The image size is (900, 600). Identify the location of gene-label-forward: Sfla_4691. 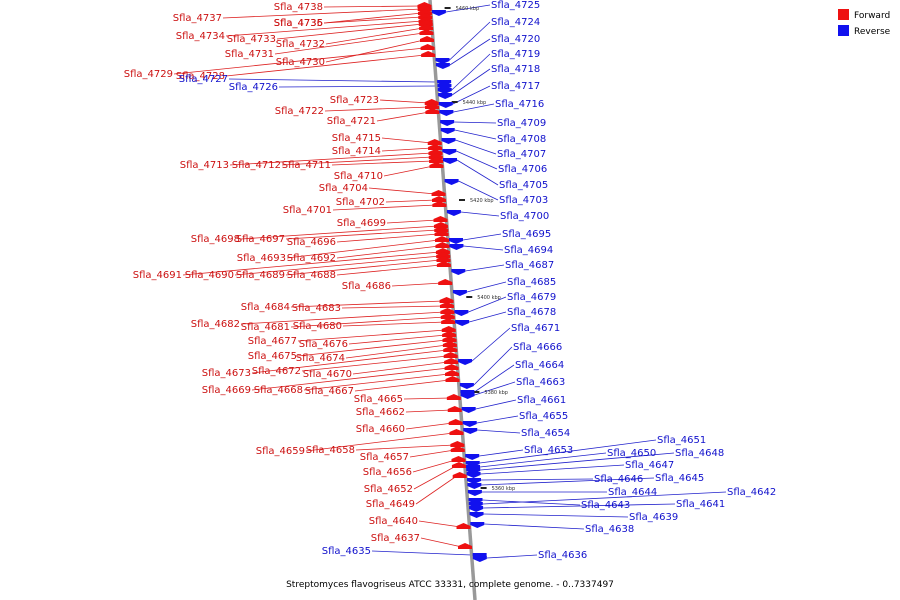
(157, 275).